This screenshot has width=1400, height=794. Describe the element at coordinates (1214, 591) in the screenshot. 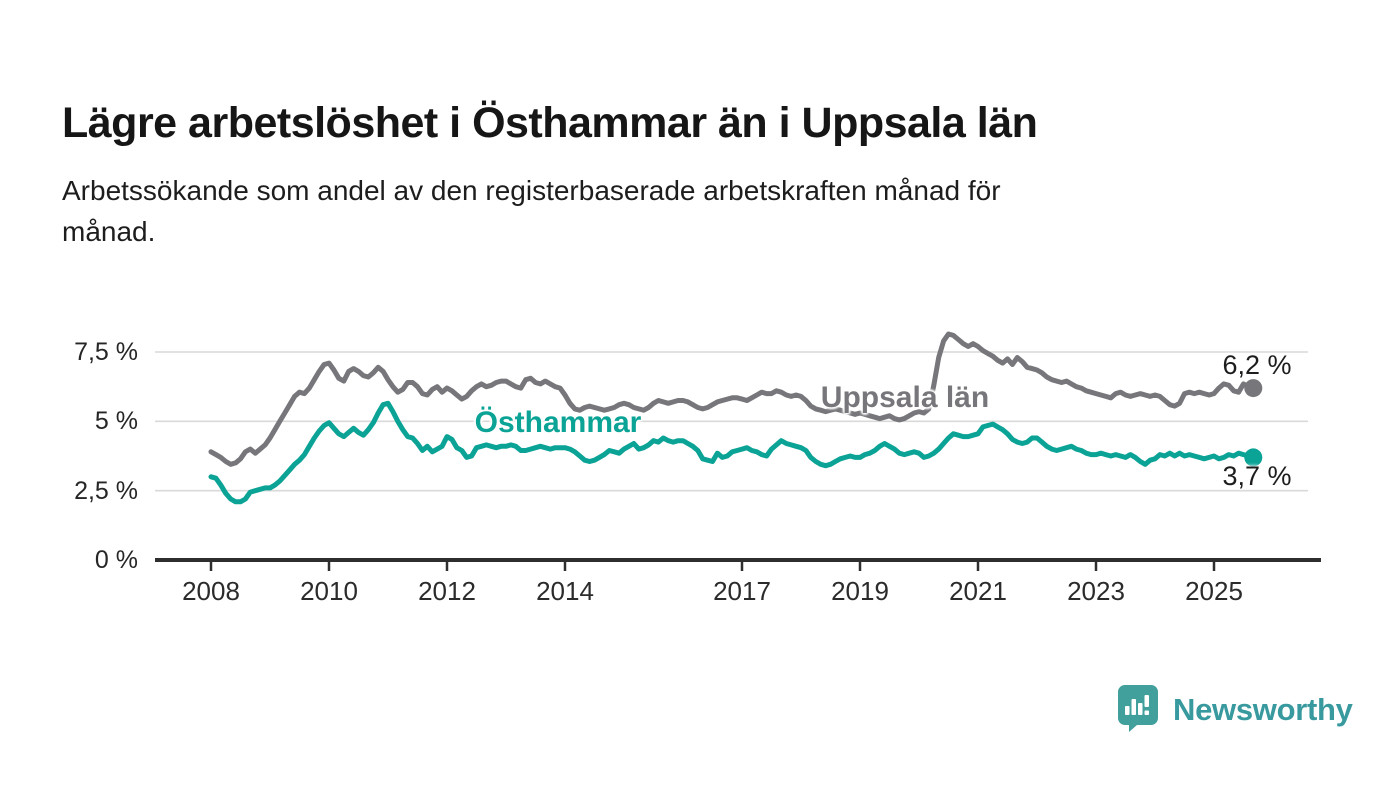

I see `x-tick-label: 2025` at that location.